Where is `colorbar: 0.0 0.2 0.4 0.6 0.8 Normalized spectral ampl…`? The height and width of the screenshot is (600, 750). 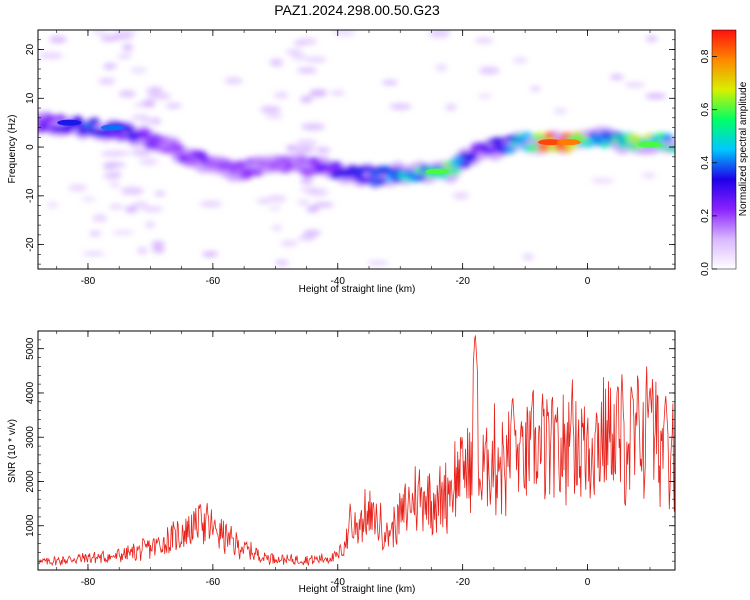
colorbar: 0.0 0.2 0.4 0.6 0.8 Normalized spectral ampl… is located at coordinates (724, 152).